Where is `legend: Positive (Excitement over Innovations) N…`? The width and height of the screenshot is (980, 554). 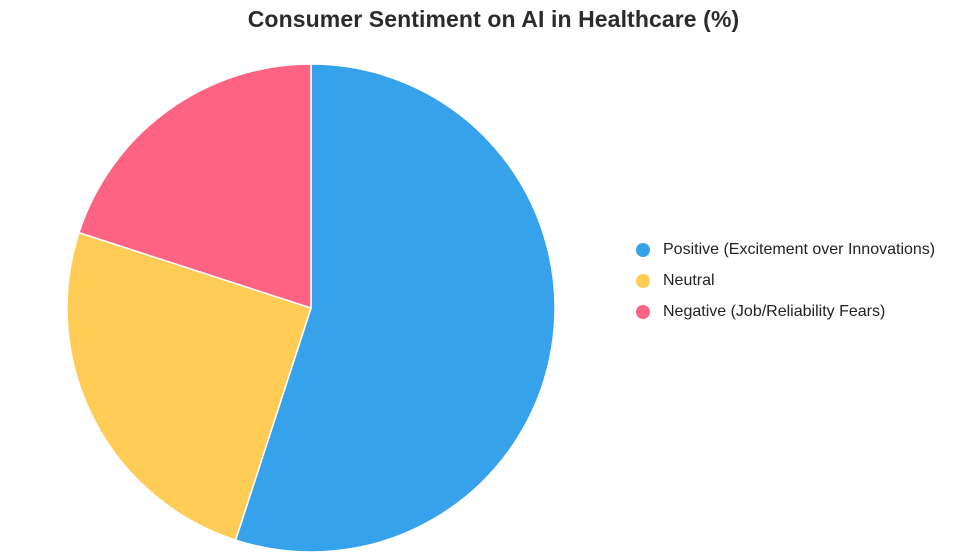
legend: Positive (Excitement over Innovations) N… is located at coordinates (785, 280).